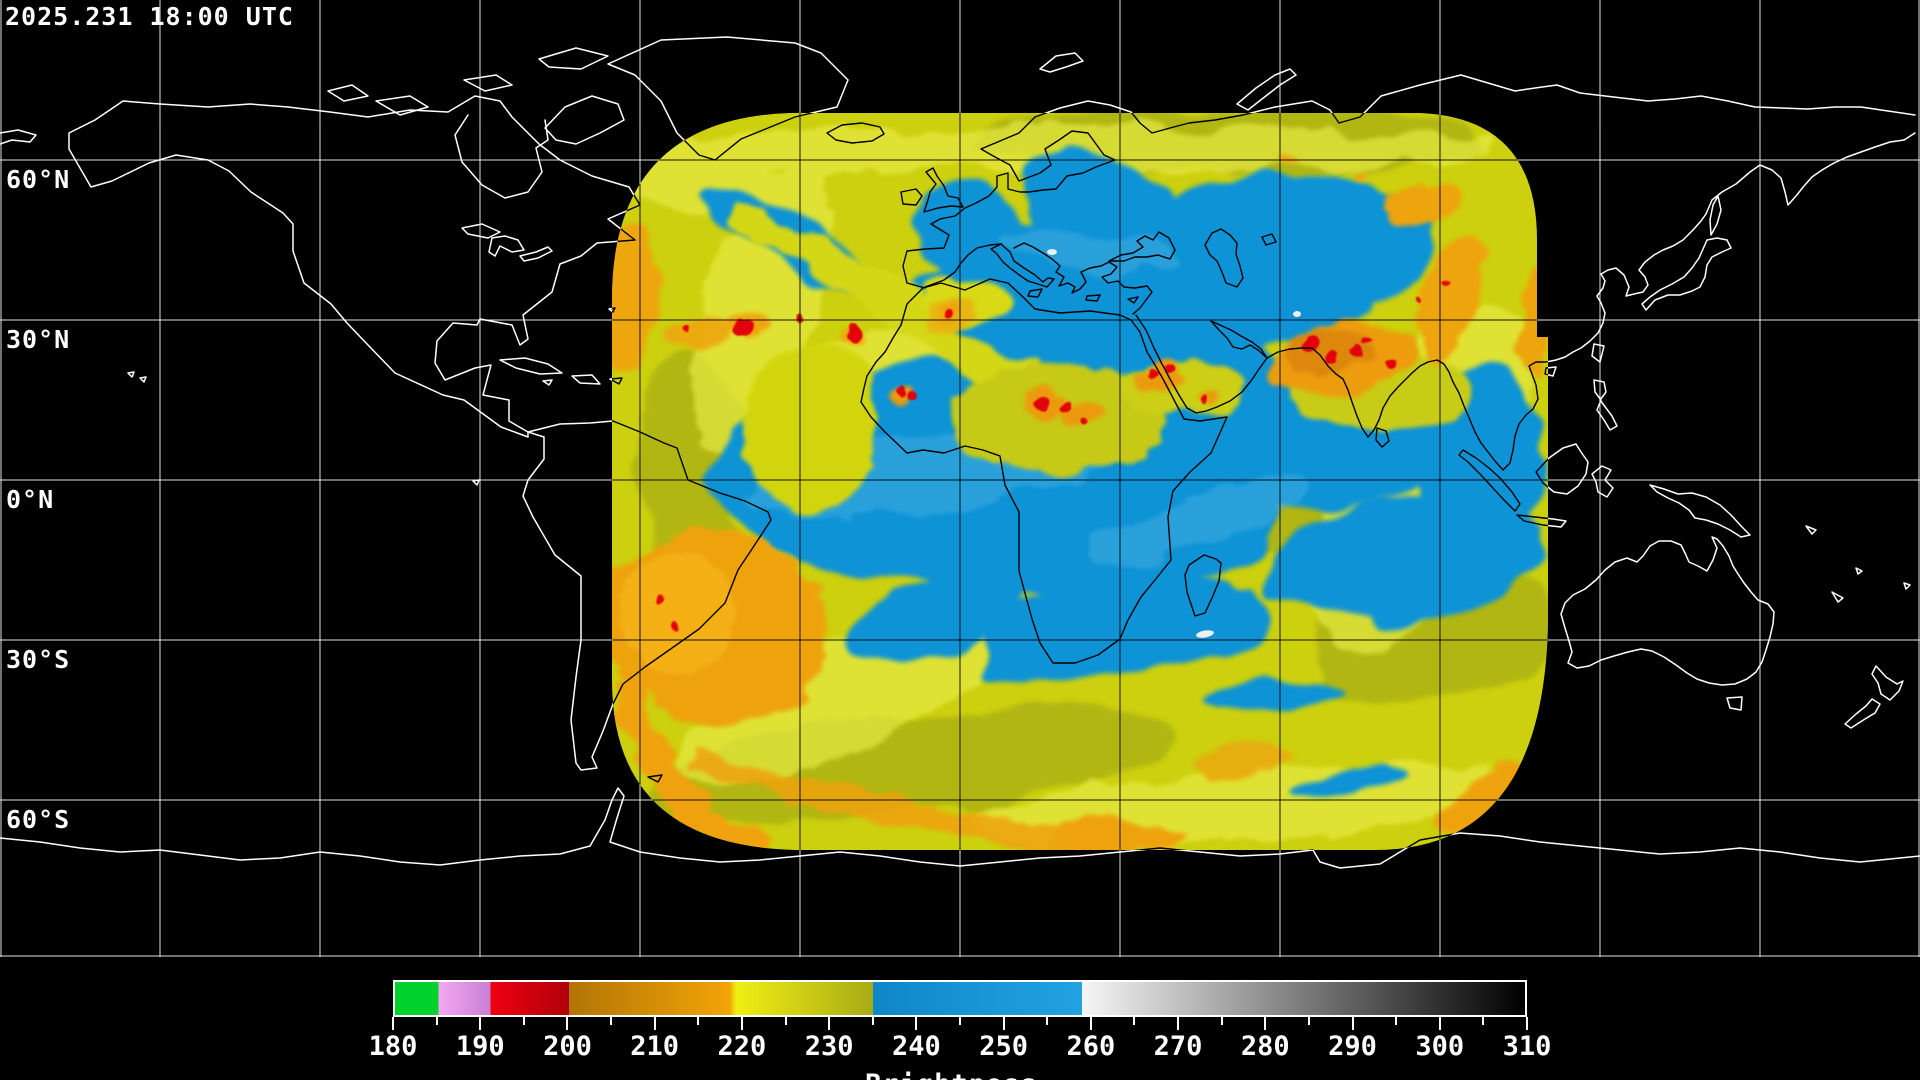 Image resolution: width=1920 pixels, height=1080 pixels. I want to click on lat-label-30°S: 30°S, so click(38, 659).